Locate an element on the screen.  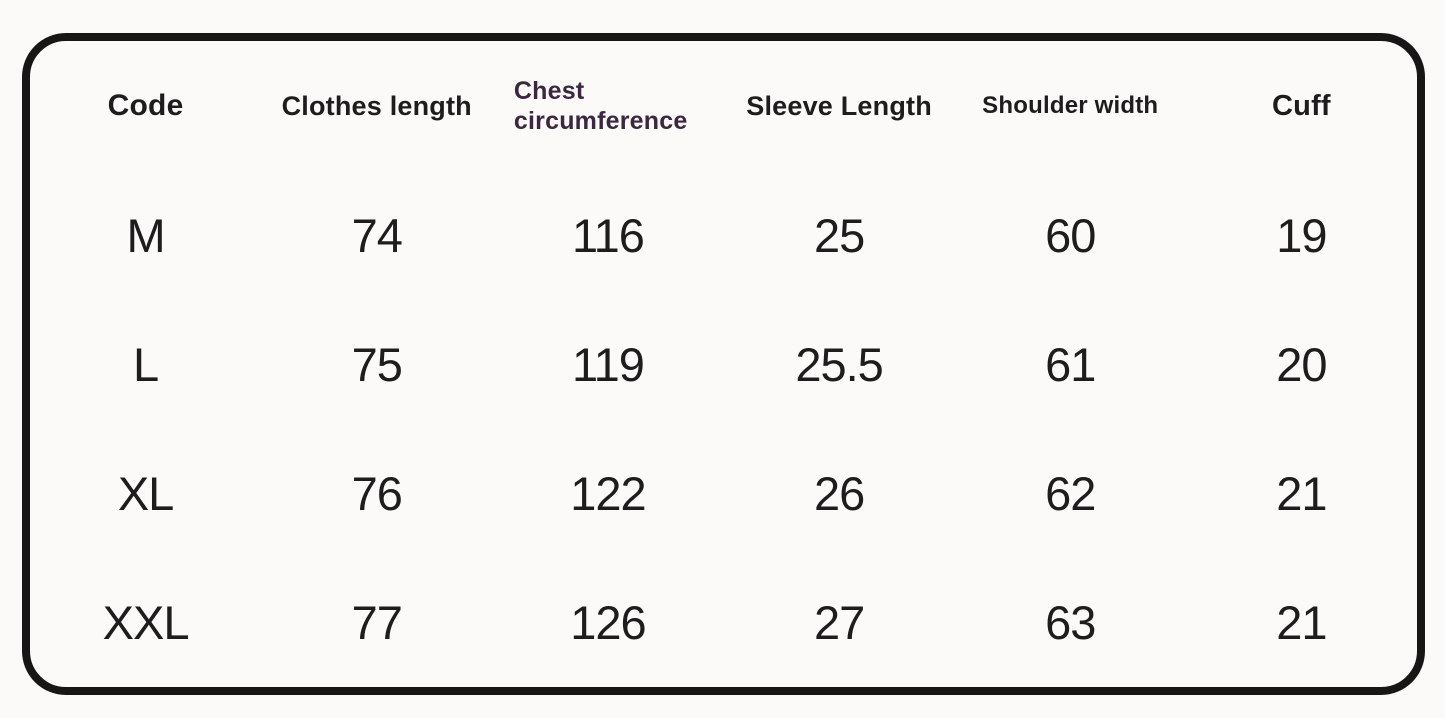
size-code: M is located at coordinates (146, 235).